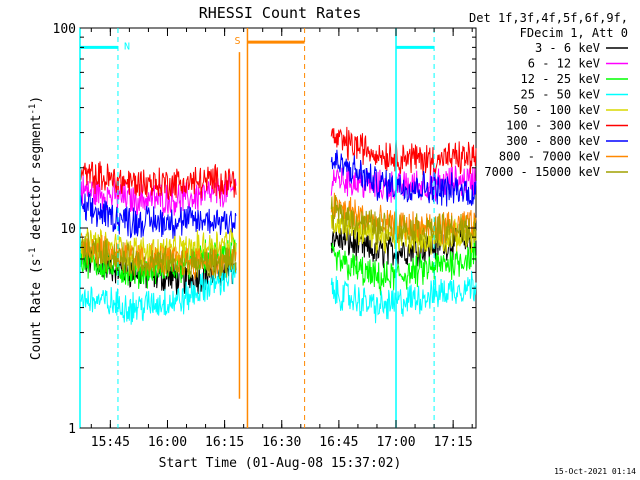  I want to click on y-tick-label: 100, so click(64, 29).